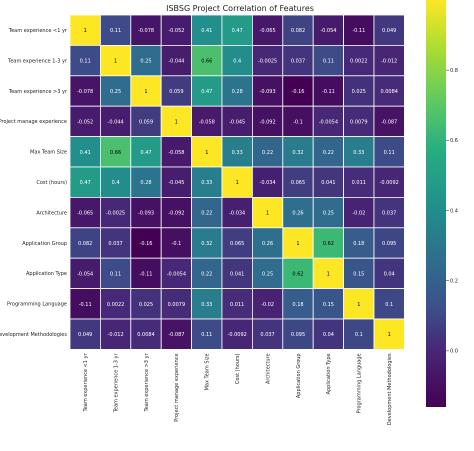  What do you see at coordinates (237, 92) in the screenshot?
I see `heatmap-cell-label: 0.28` at bounding box center [237, 92].